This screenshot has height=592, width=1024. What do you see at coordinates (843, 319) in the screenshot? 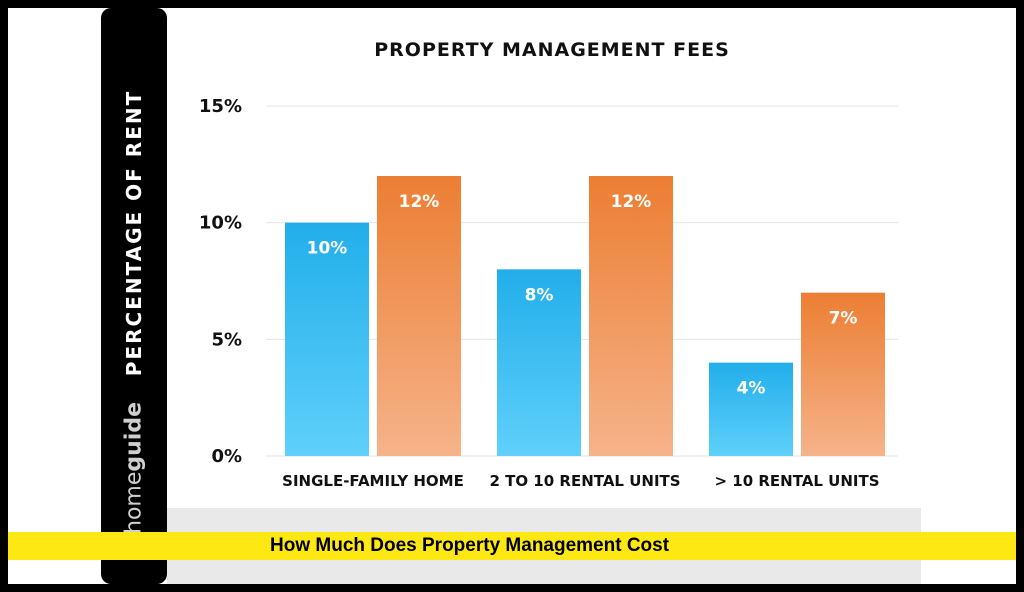
I see `data-label: 7%` at bounding box center [843, 319].